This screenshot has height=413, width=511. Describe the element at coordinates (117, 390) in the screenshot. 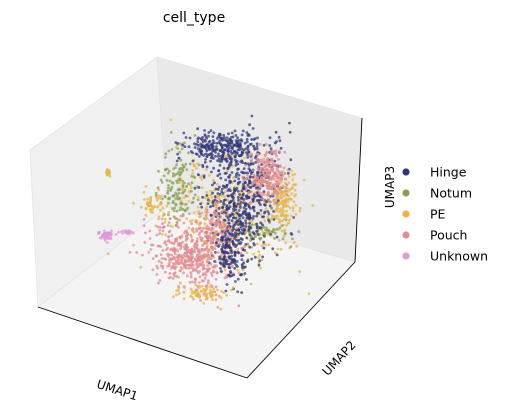

I see `x-axis-label: UMAP1` at that location.